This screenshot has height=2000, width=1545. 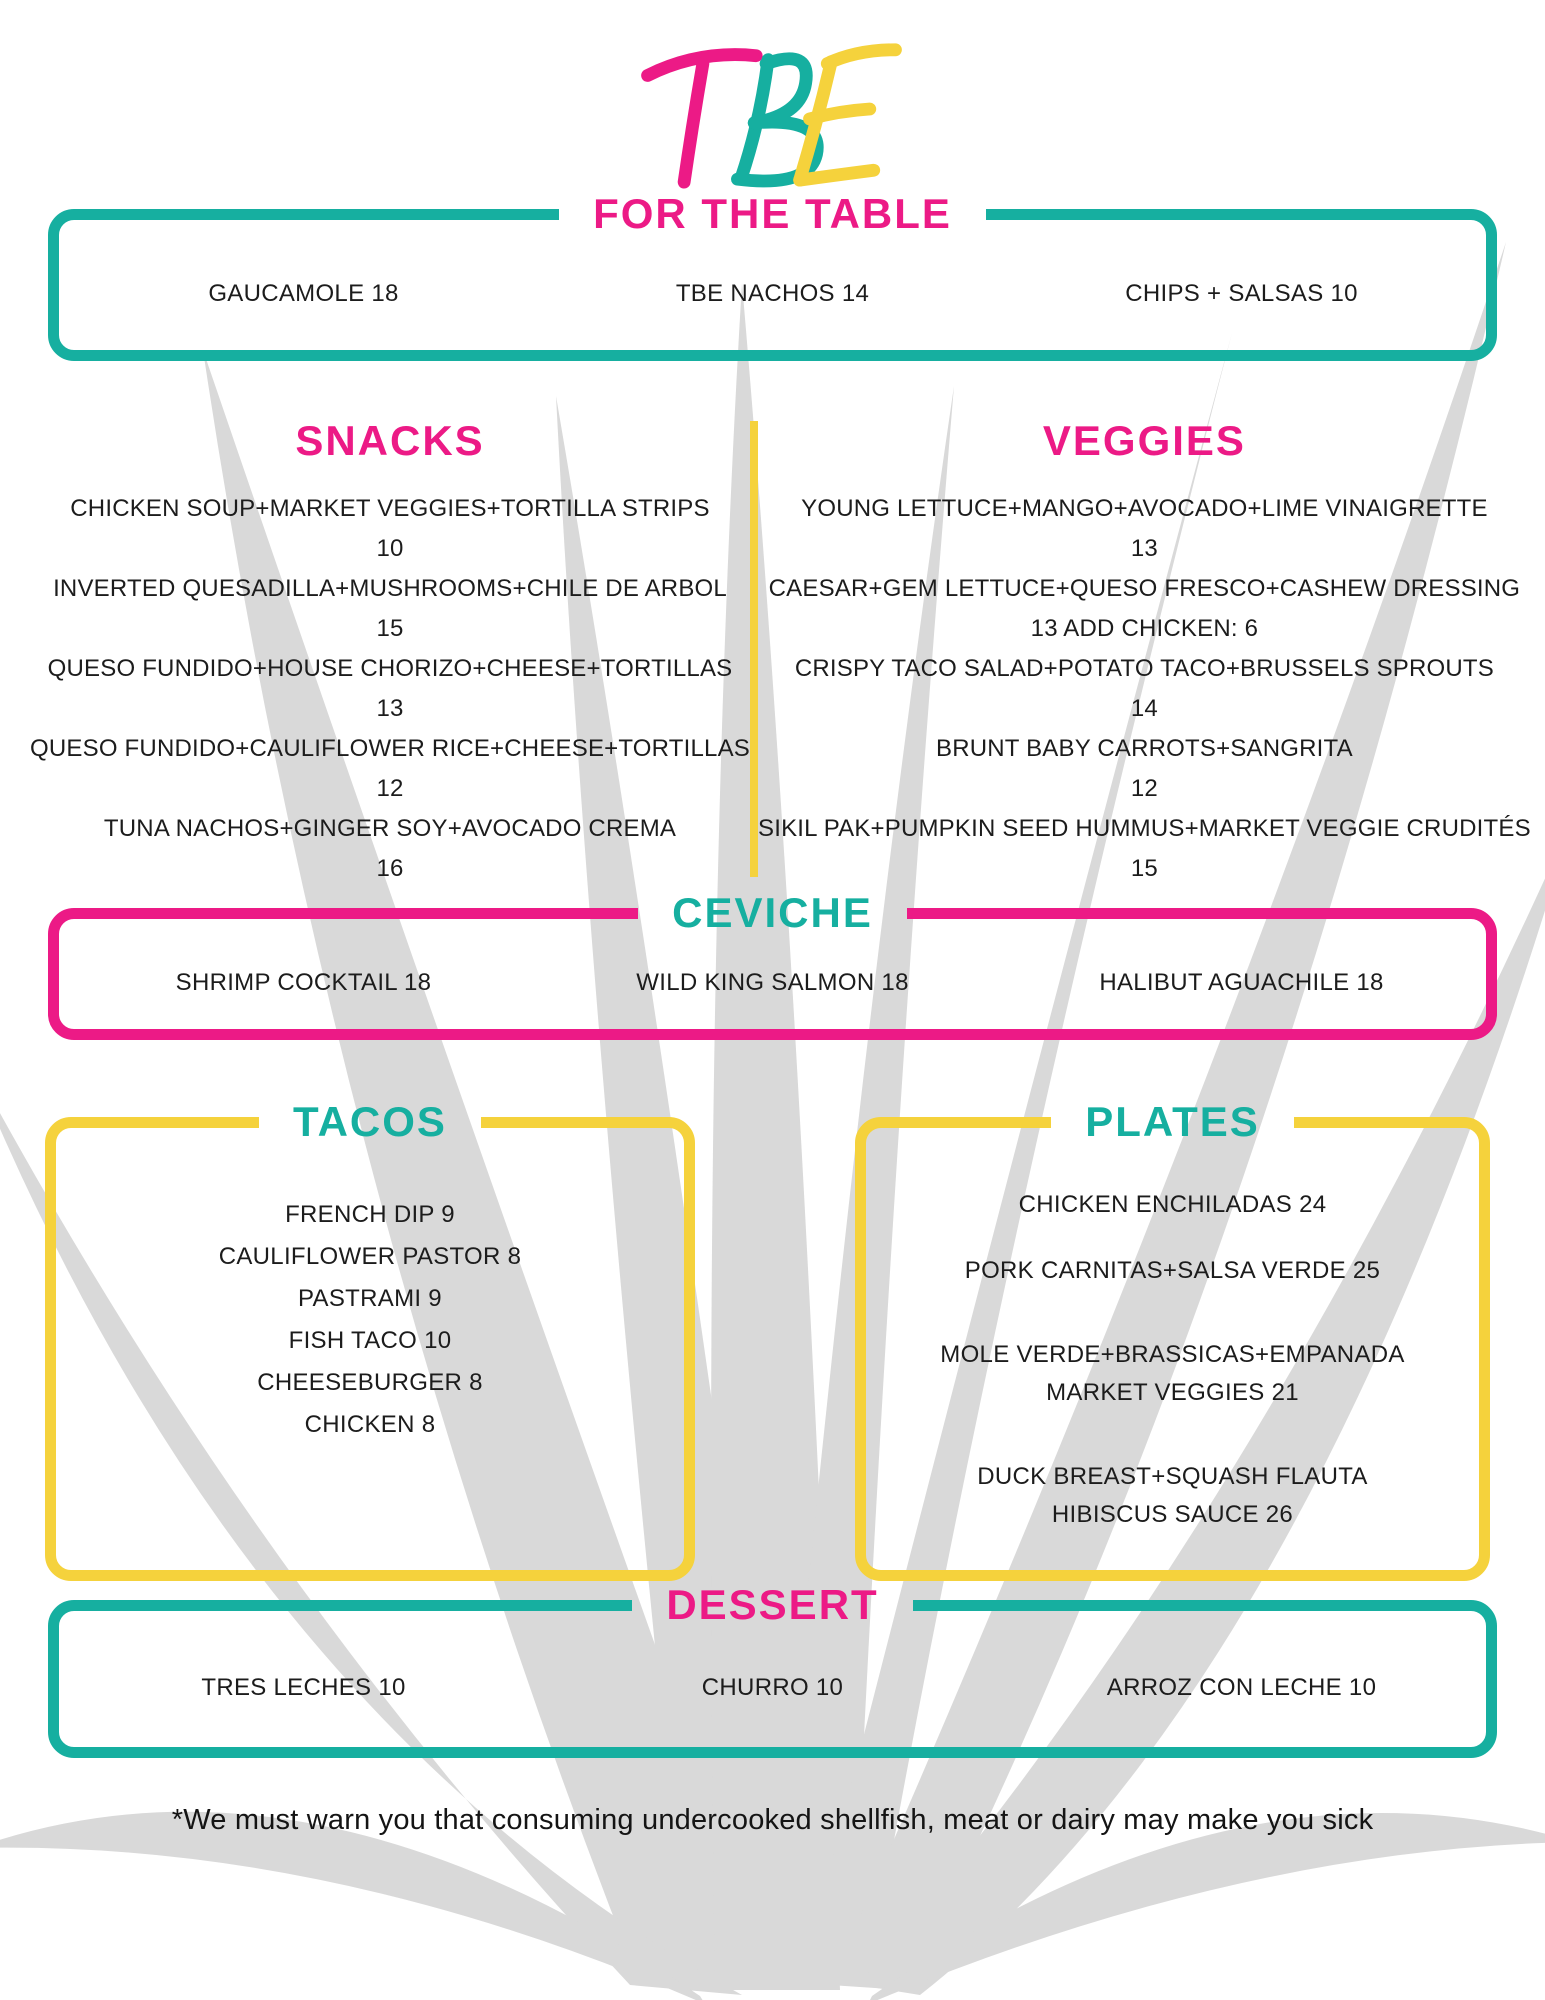 I want to click on menu-item: TBE NACHOS 14, so click(x=772, y=293).